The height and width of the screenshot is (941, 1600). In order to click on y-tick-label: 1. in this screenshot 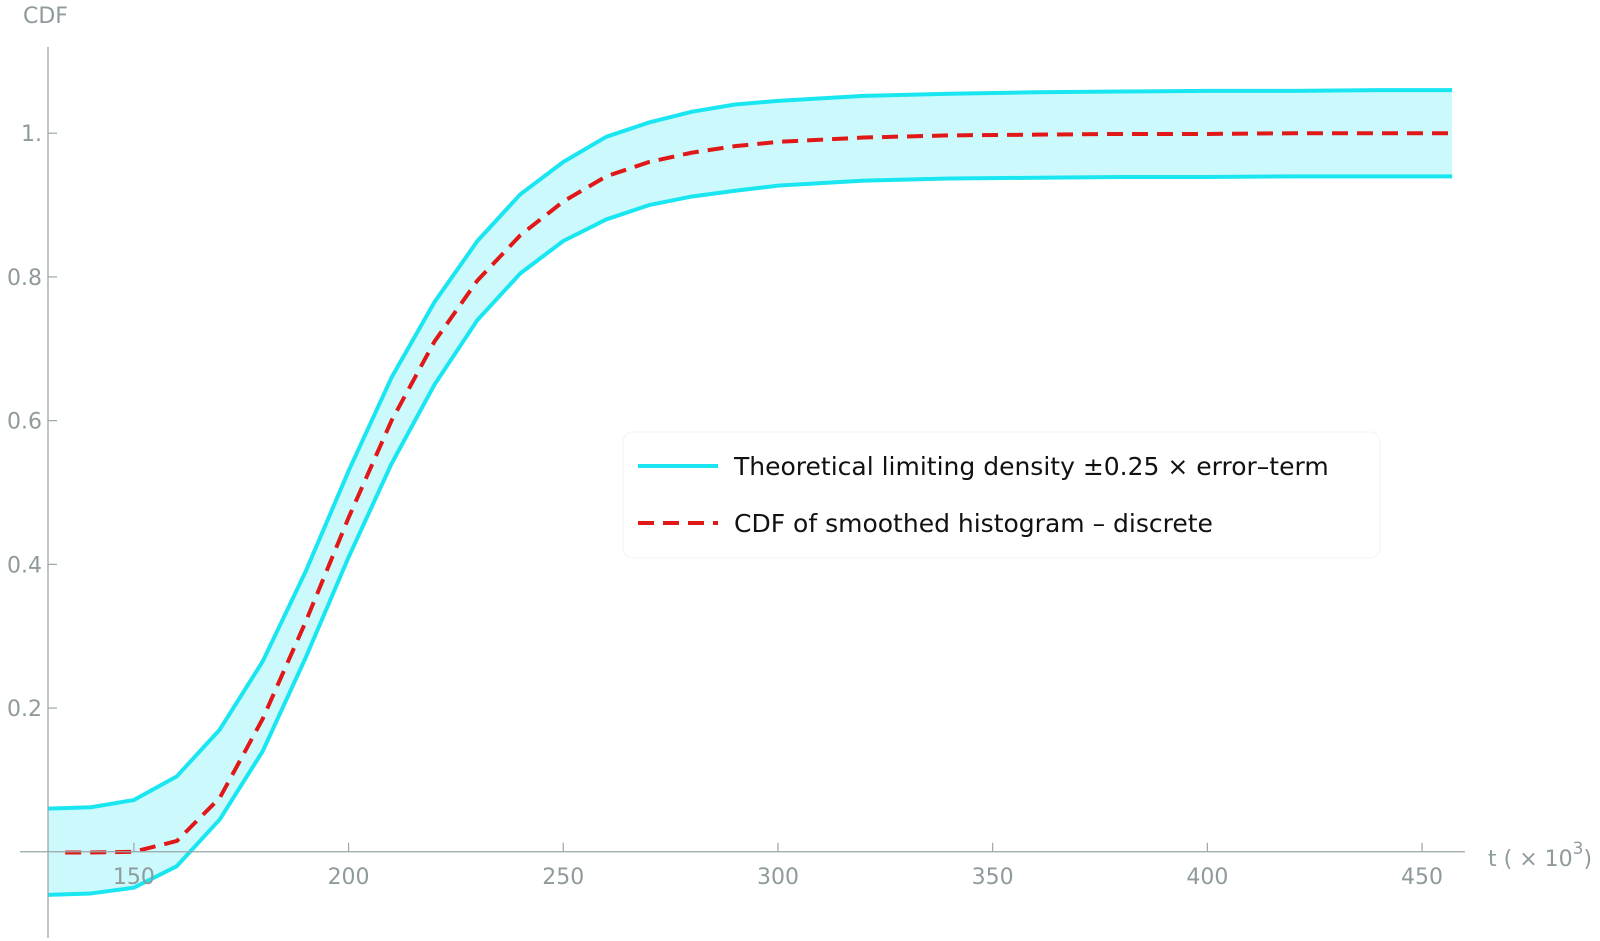, I will do `click(31, 134)`.